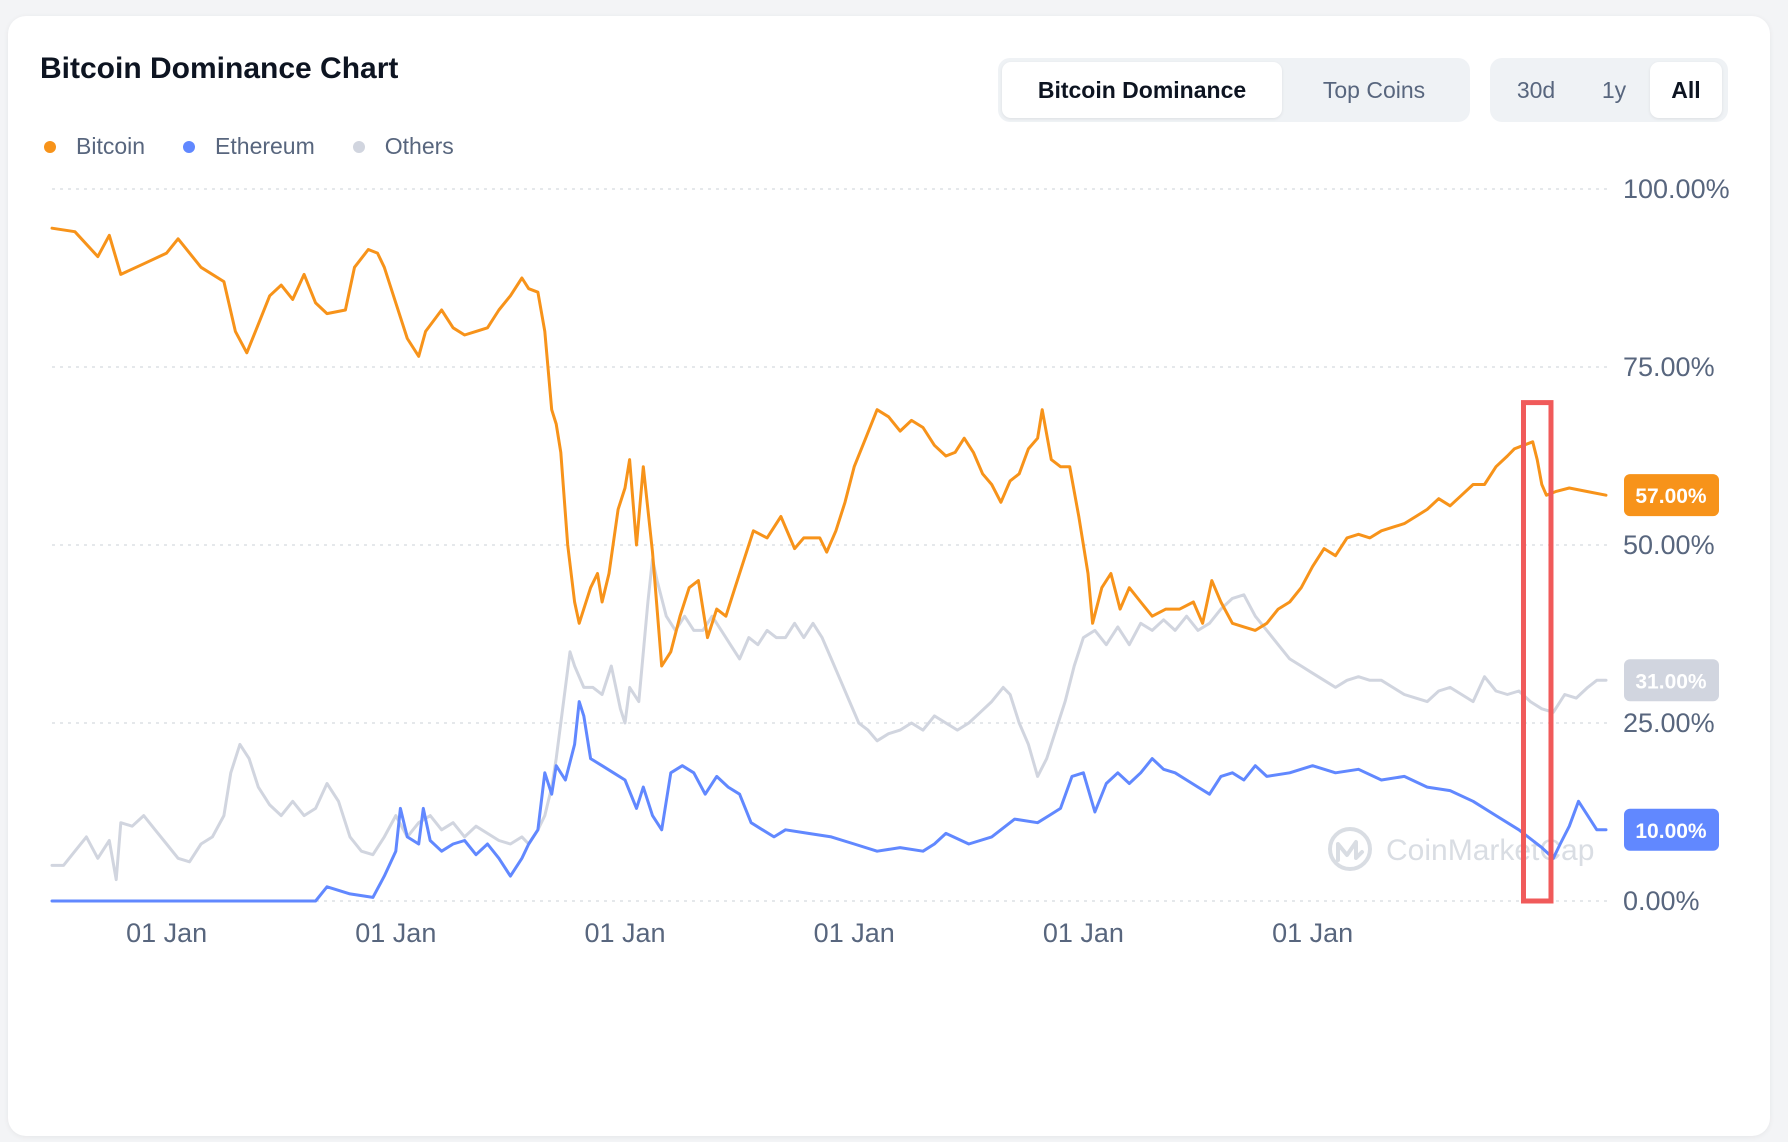 Image resolution: width=1788 pixels, height=1142 pixels. Describe the element at coordinates (1142, 90) in the screenshot. I see `tab-bitcoin-dominance: Bitcoin Dominance` at that location.